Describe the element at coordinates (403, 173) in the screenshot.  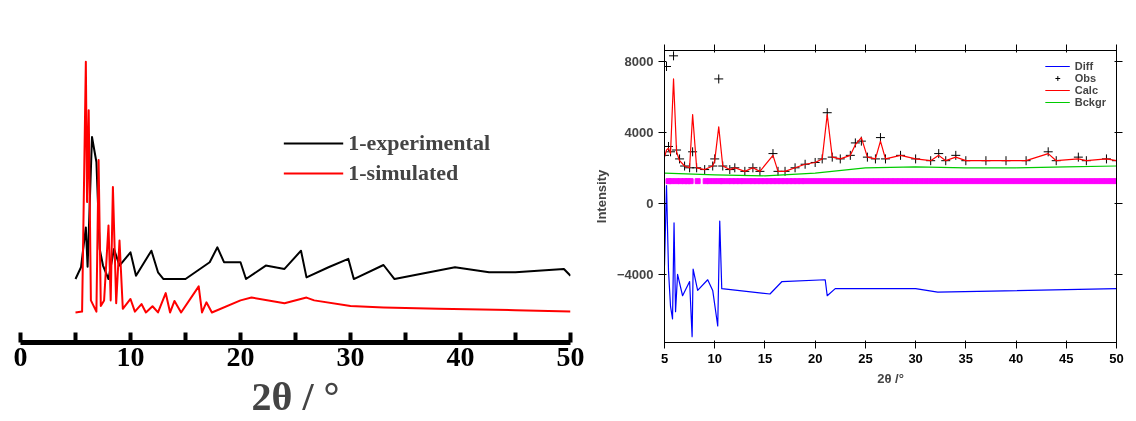
I see `legend-label: 1-simulated` at that location.